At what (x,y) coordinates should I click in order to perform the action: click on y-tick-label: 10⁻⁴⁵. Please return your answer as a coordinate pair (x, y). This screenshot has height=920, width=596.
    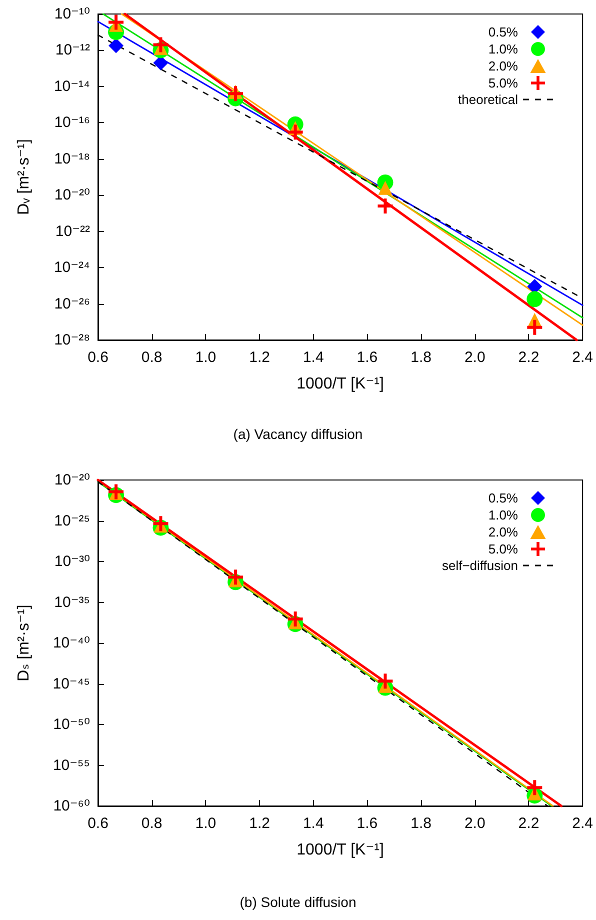
    Looking at the image, I should click on (71, 683).